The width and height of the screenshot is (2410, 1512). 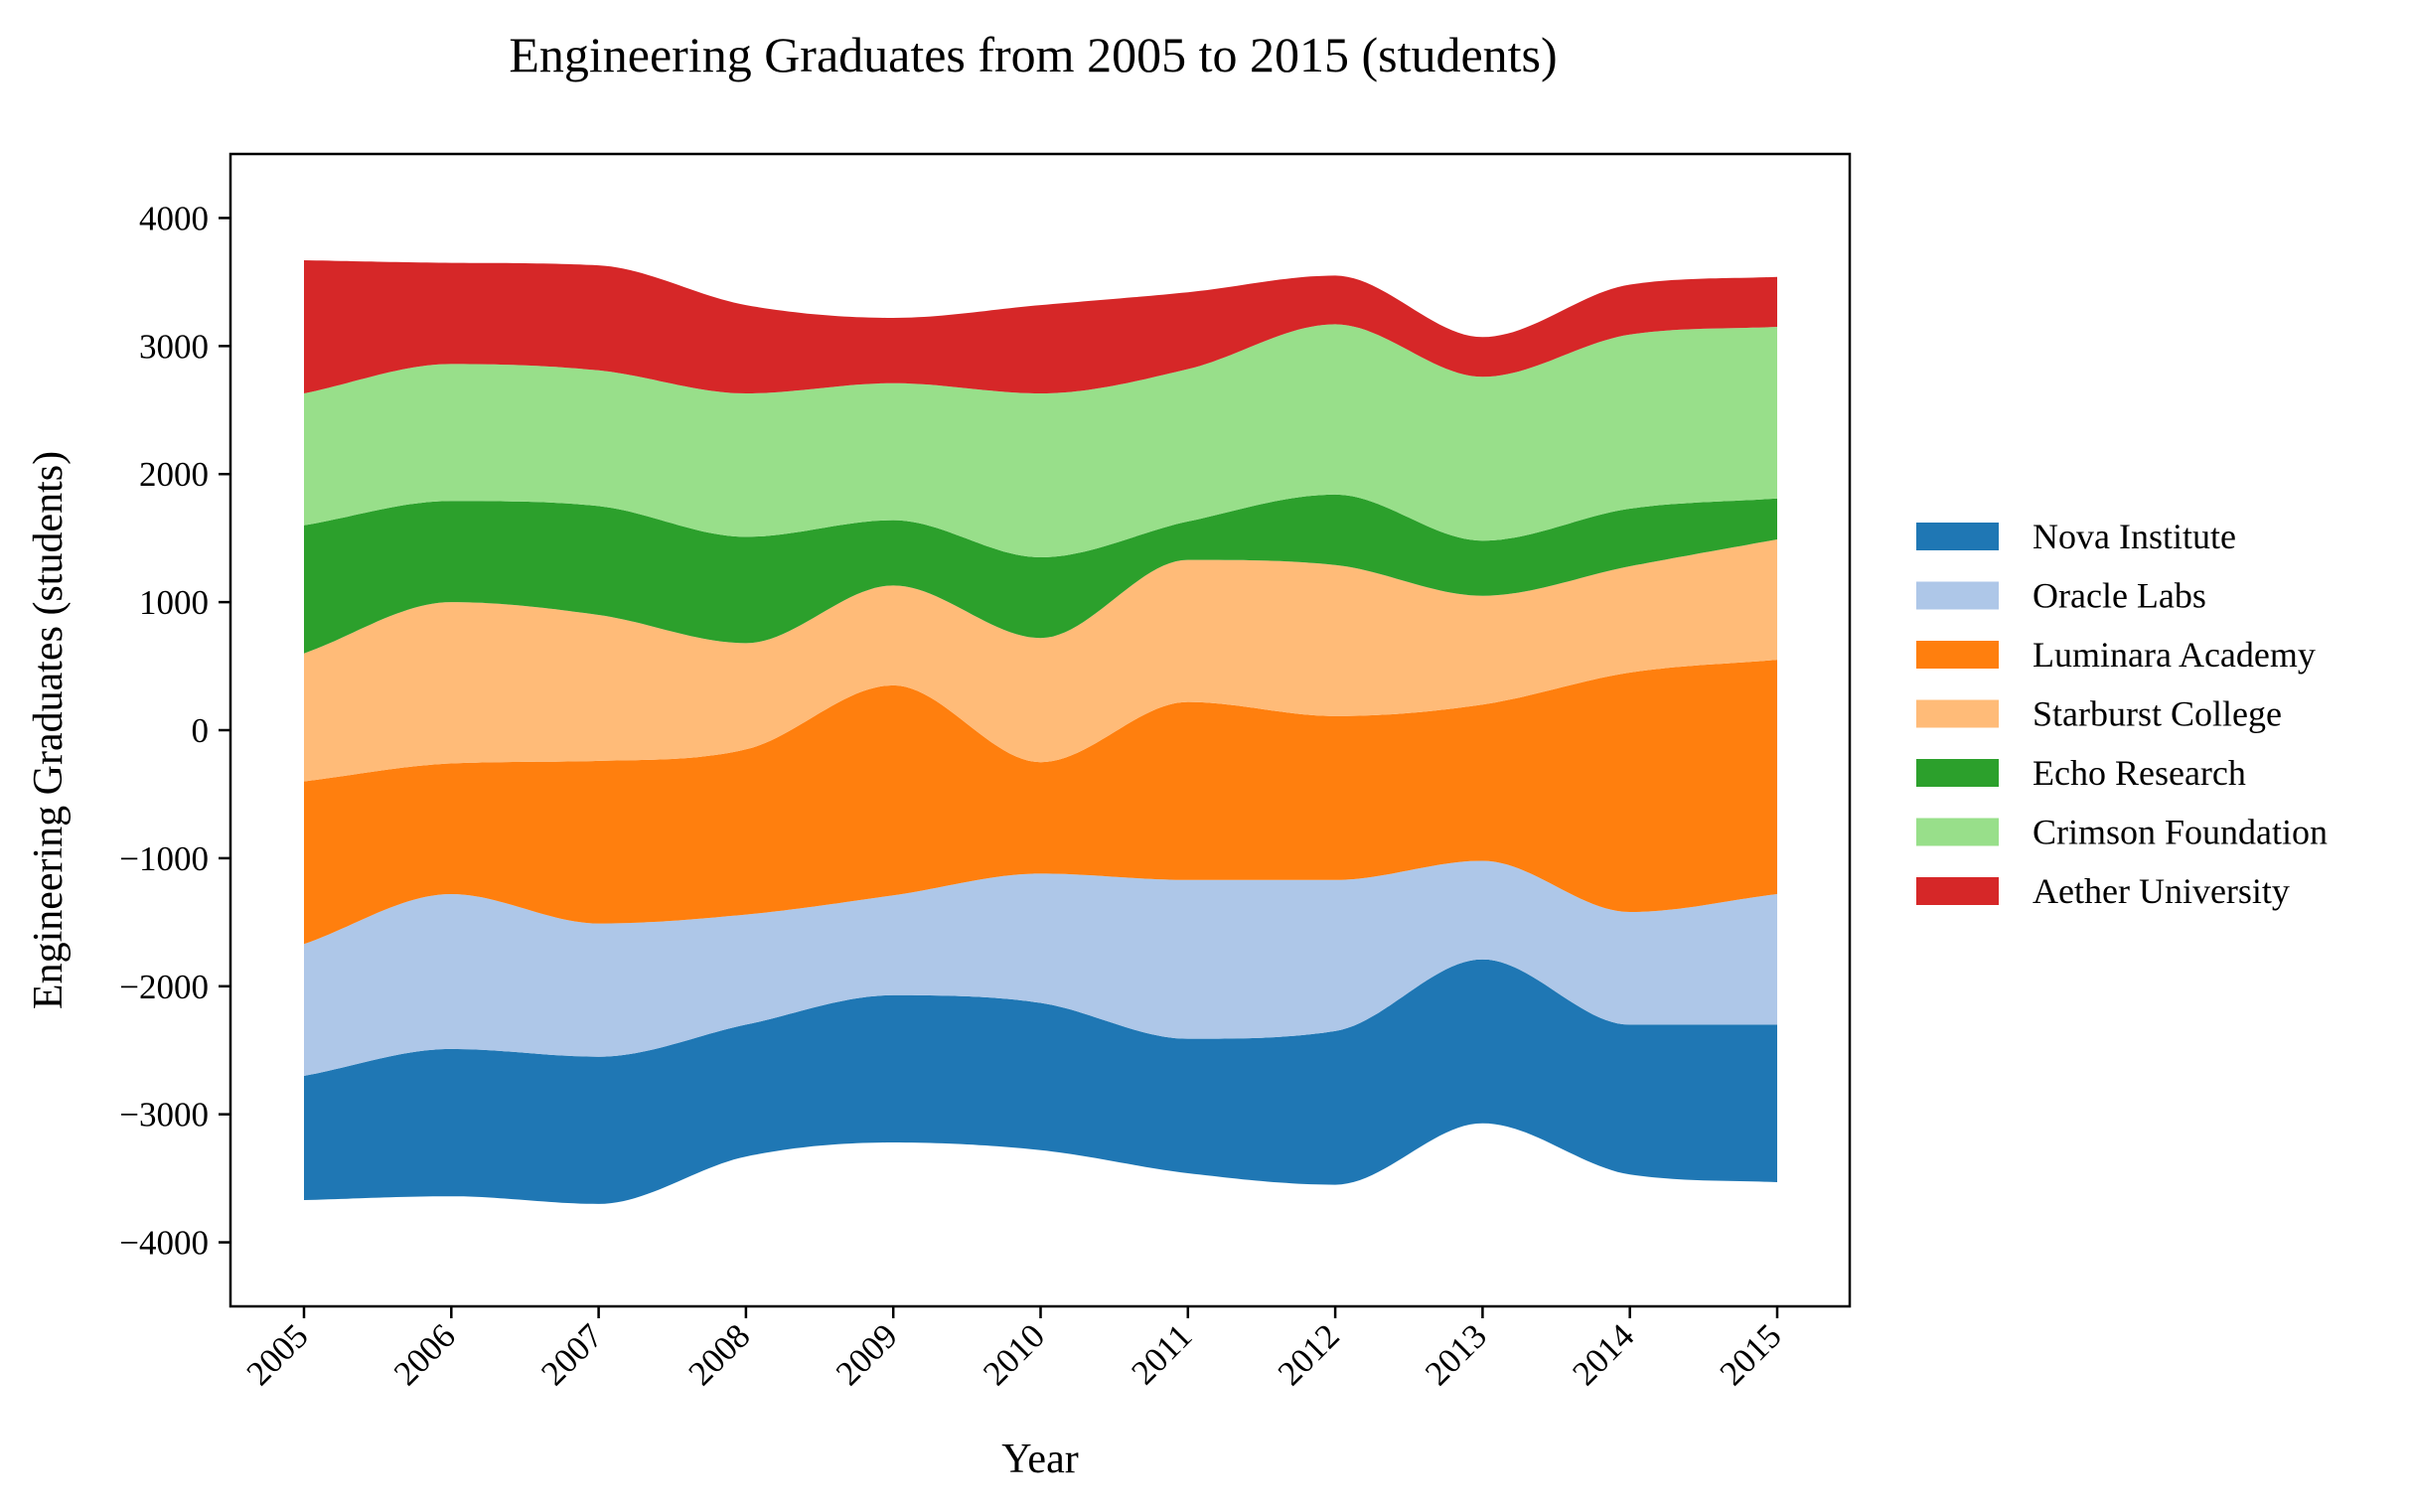 What do you see at coordinates (164, 1243) in the screenshot?
I see `y-tick-label: −4000` at bounding box center [164, 1243].